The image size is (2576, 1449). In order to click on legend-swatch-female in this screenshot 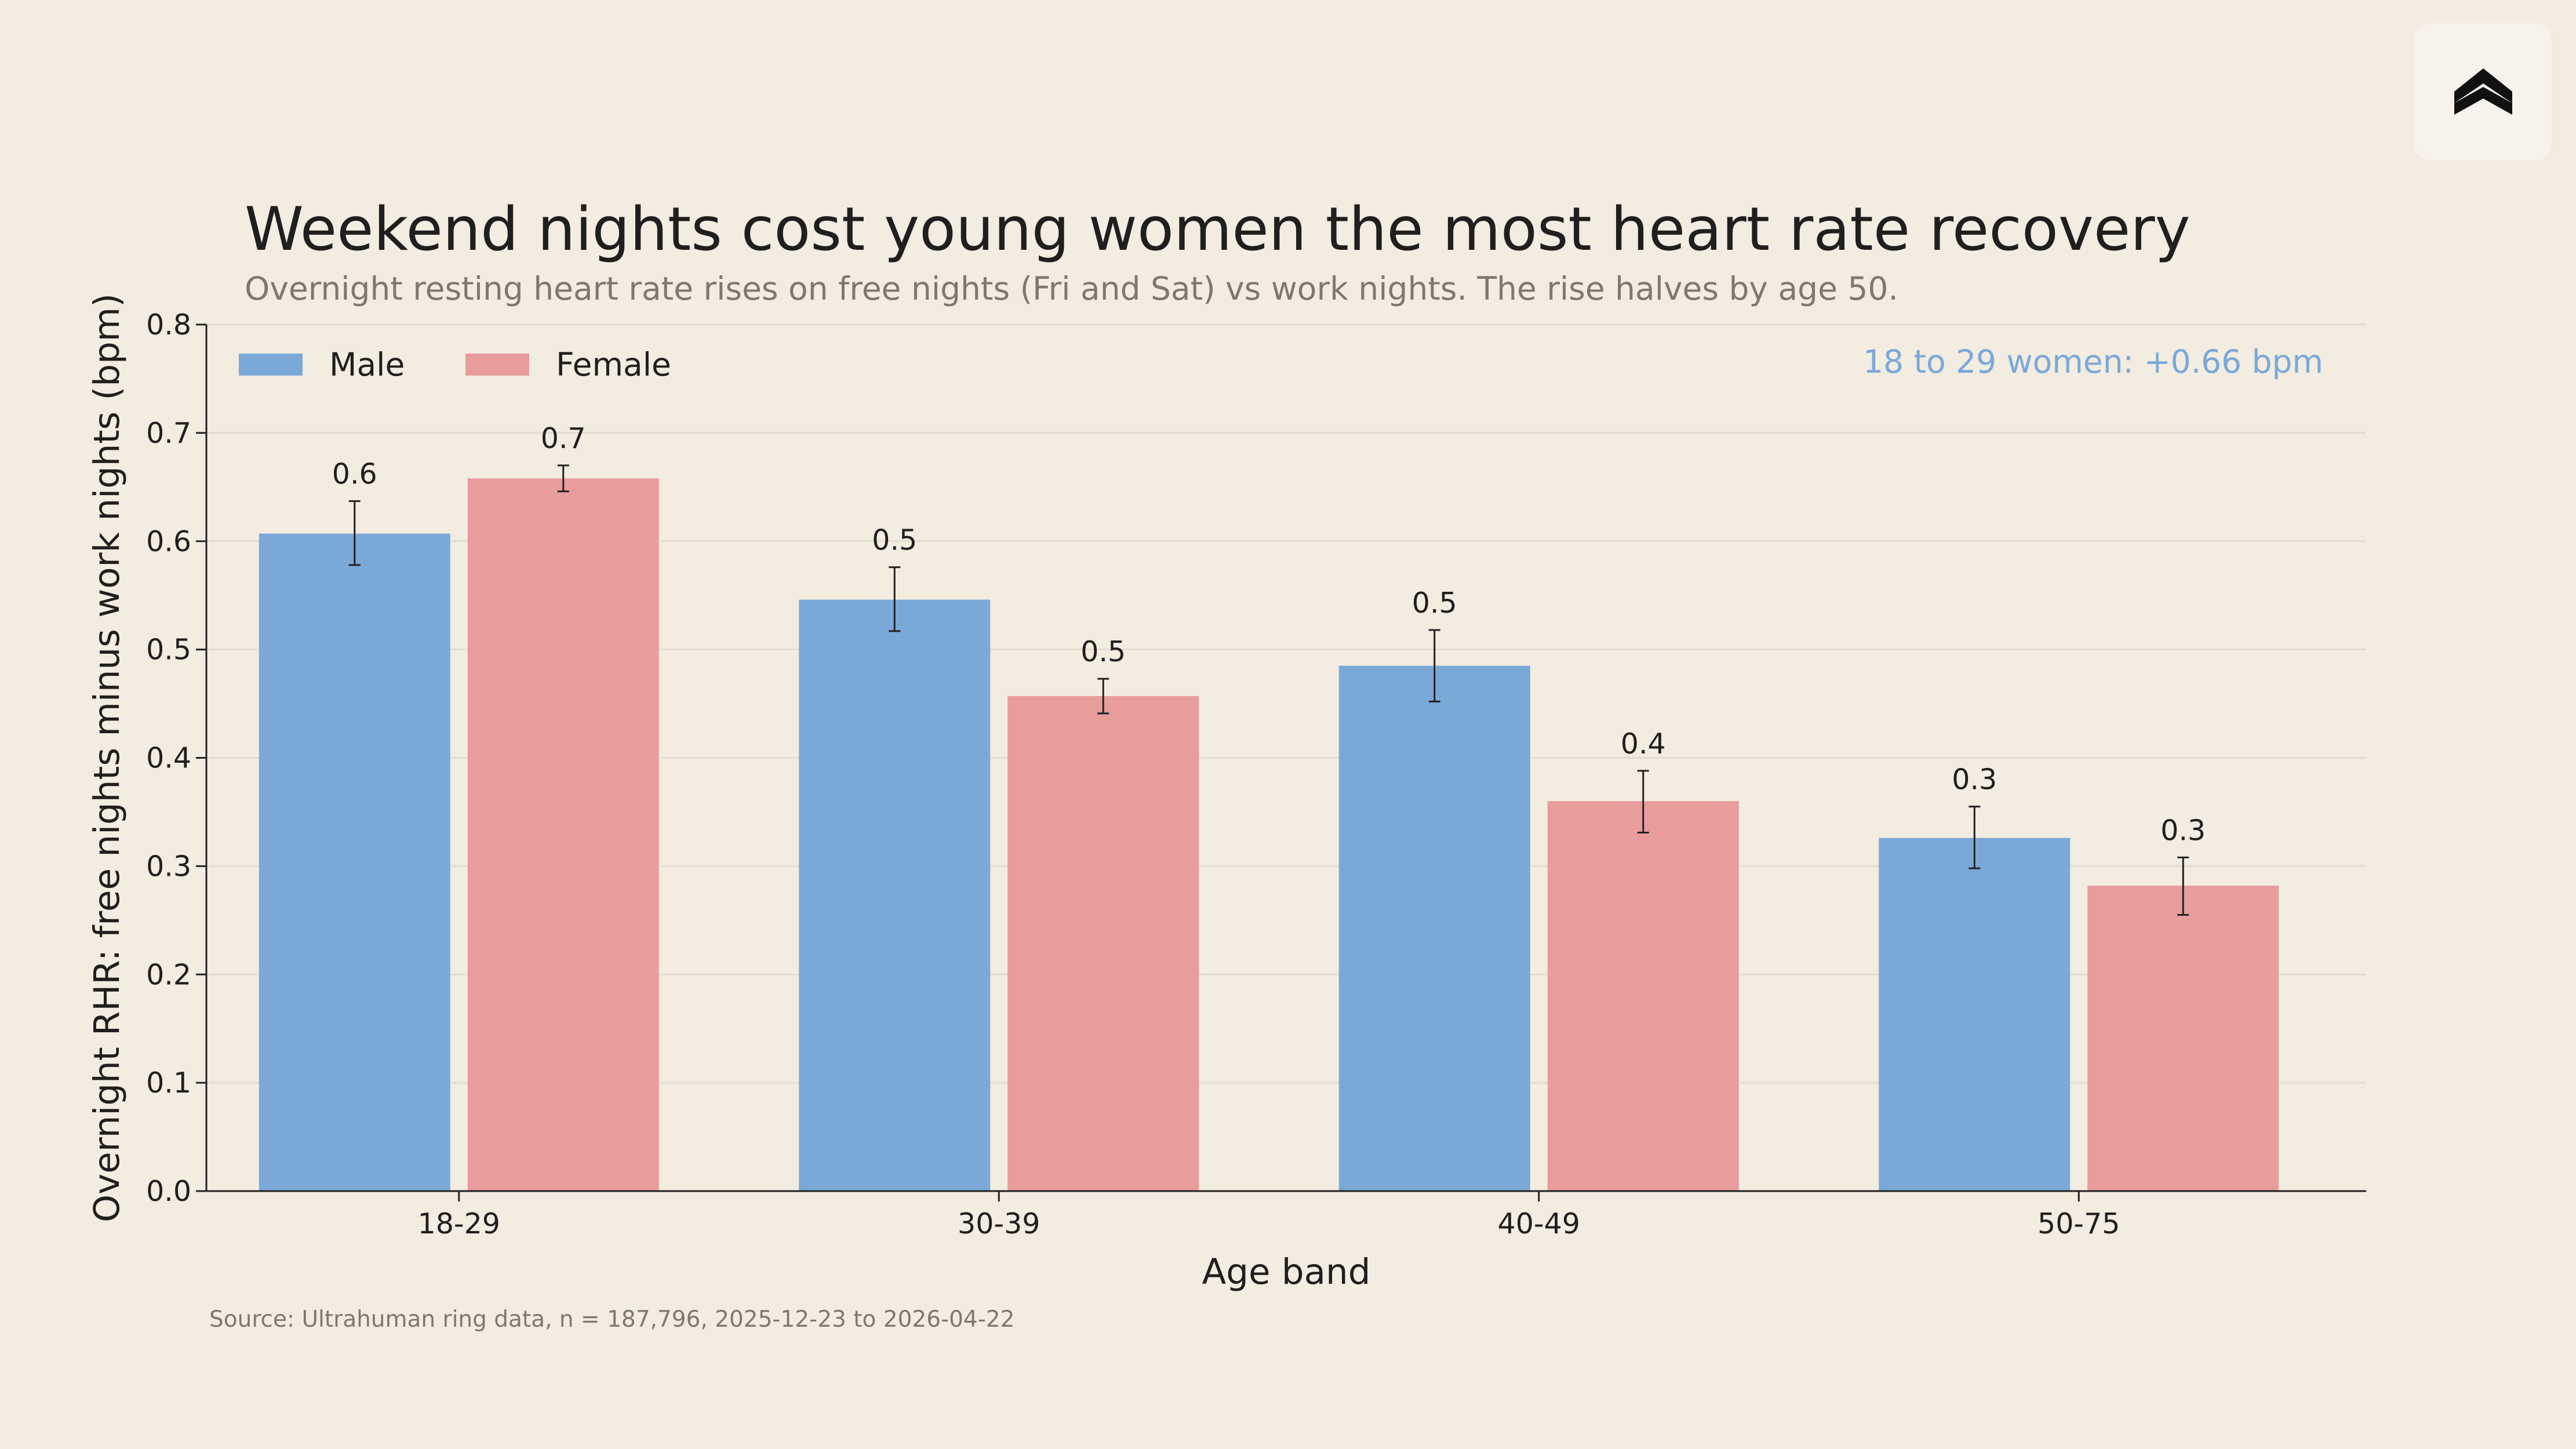, I will do `click(497, 365)`.